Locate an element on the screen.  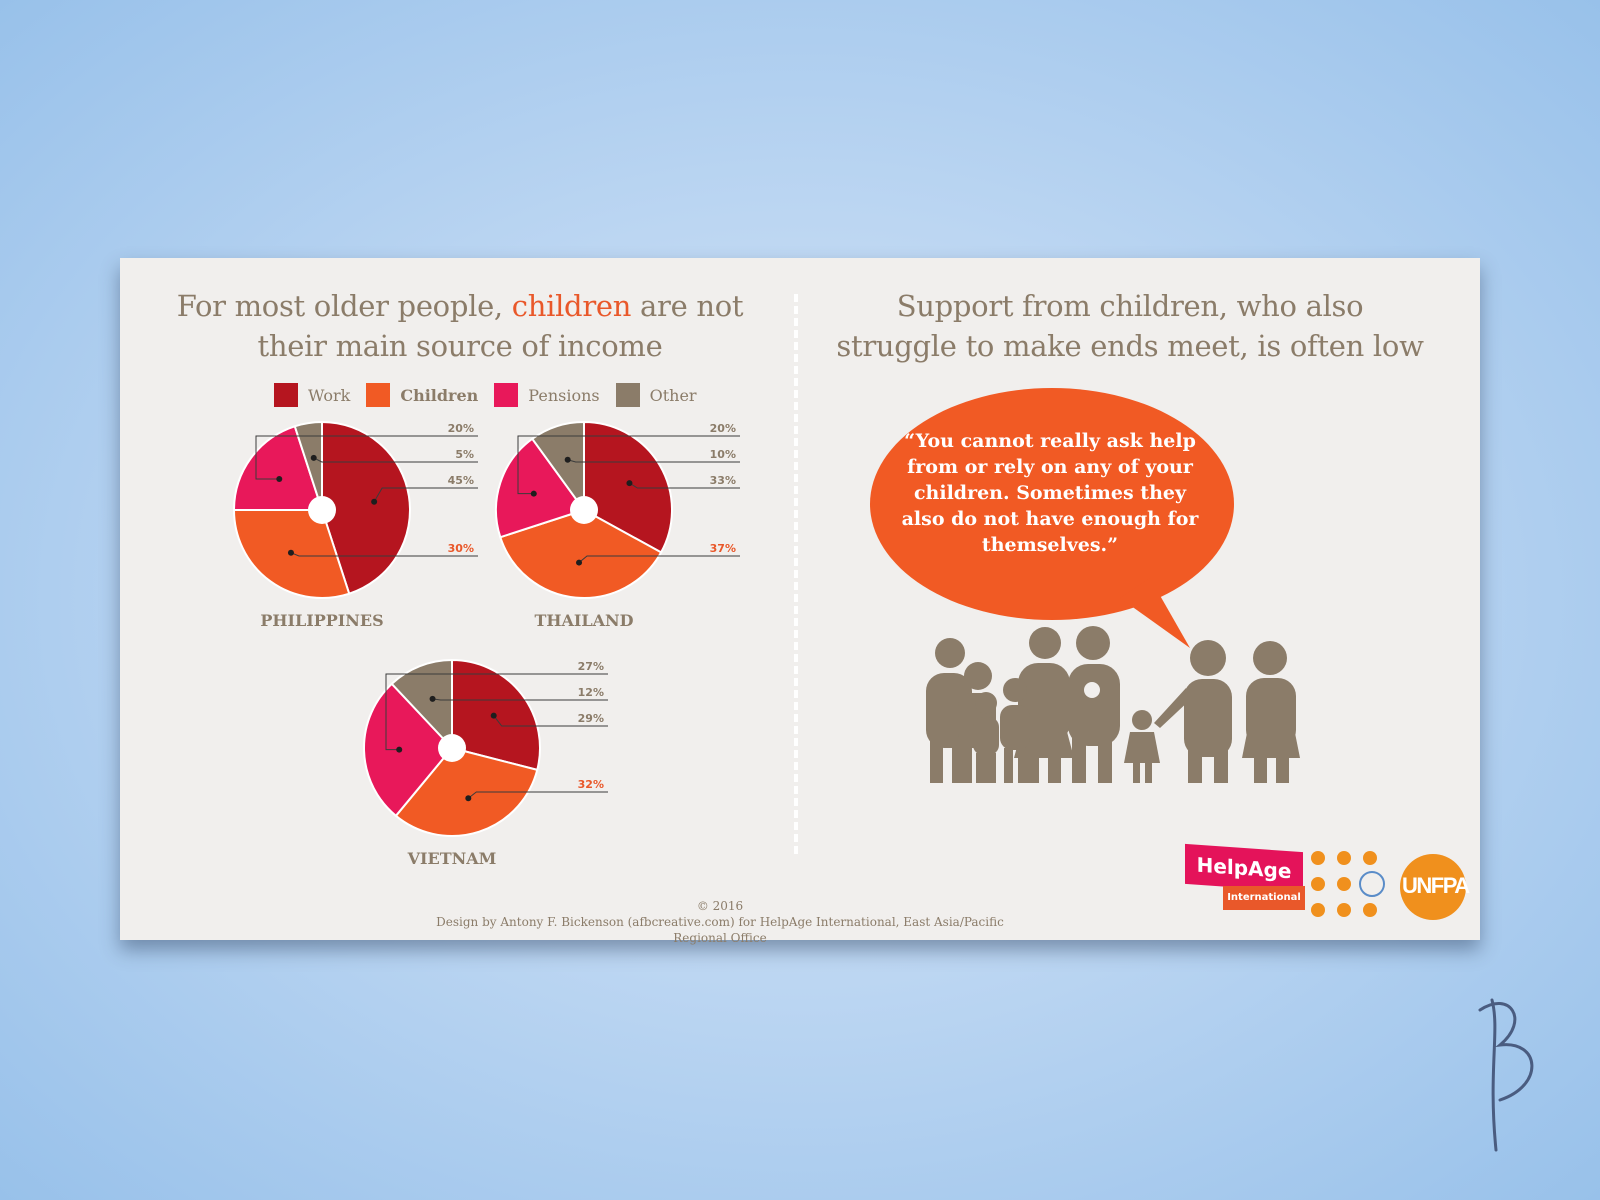
legend-label: Work is located at coordinates (329, 395).